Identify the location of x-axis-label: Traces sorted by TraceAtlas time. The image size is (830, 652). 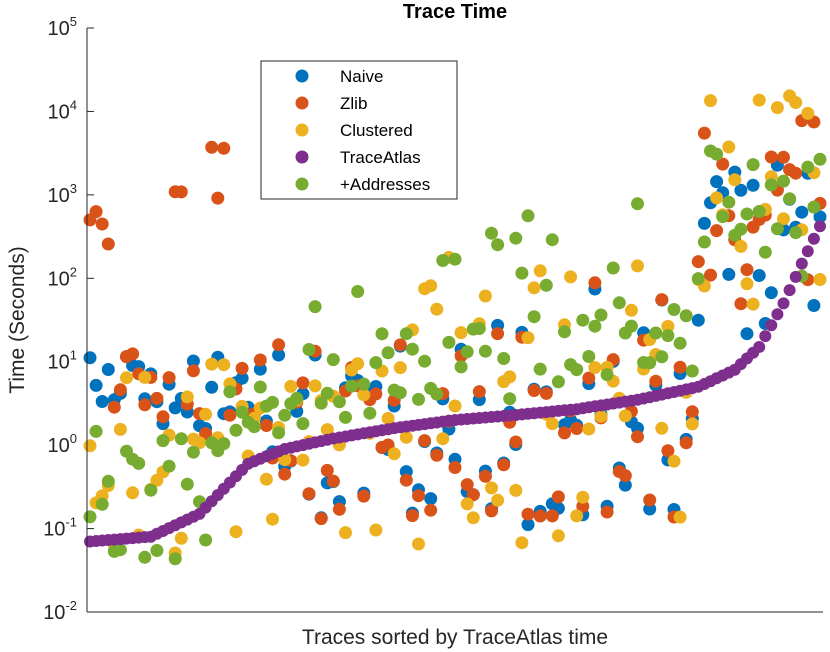
(455, 637).